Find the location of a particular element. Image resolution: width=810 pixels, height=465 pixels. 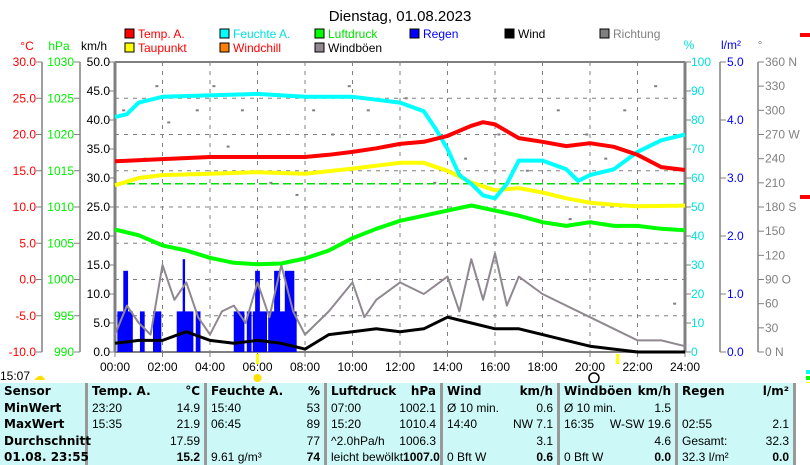

table-cell: km/h is located at coordinates (654, 391).